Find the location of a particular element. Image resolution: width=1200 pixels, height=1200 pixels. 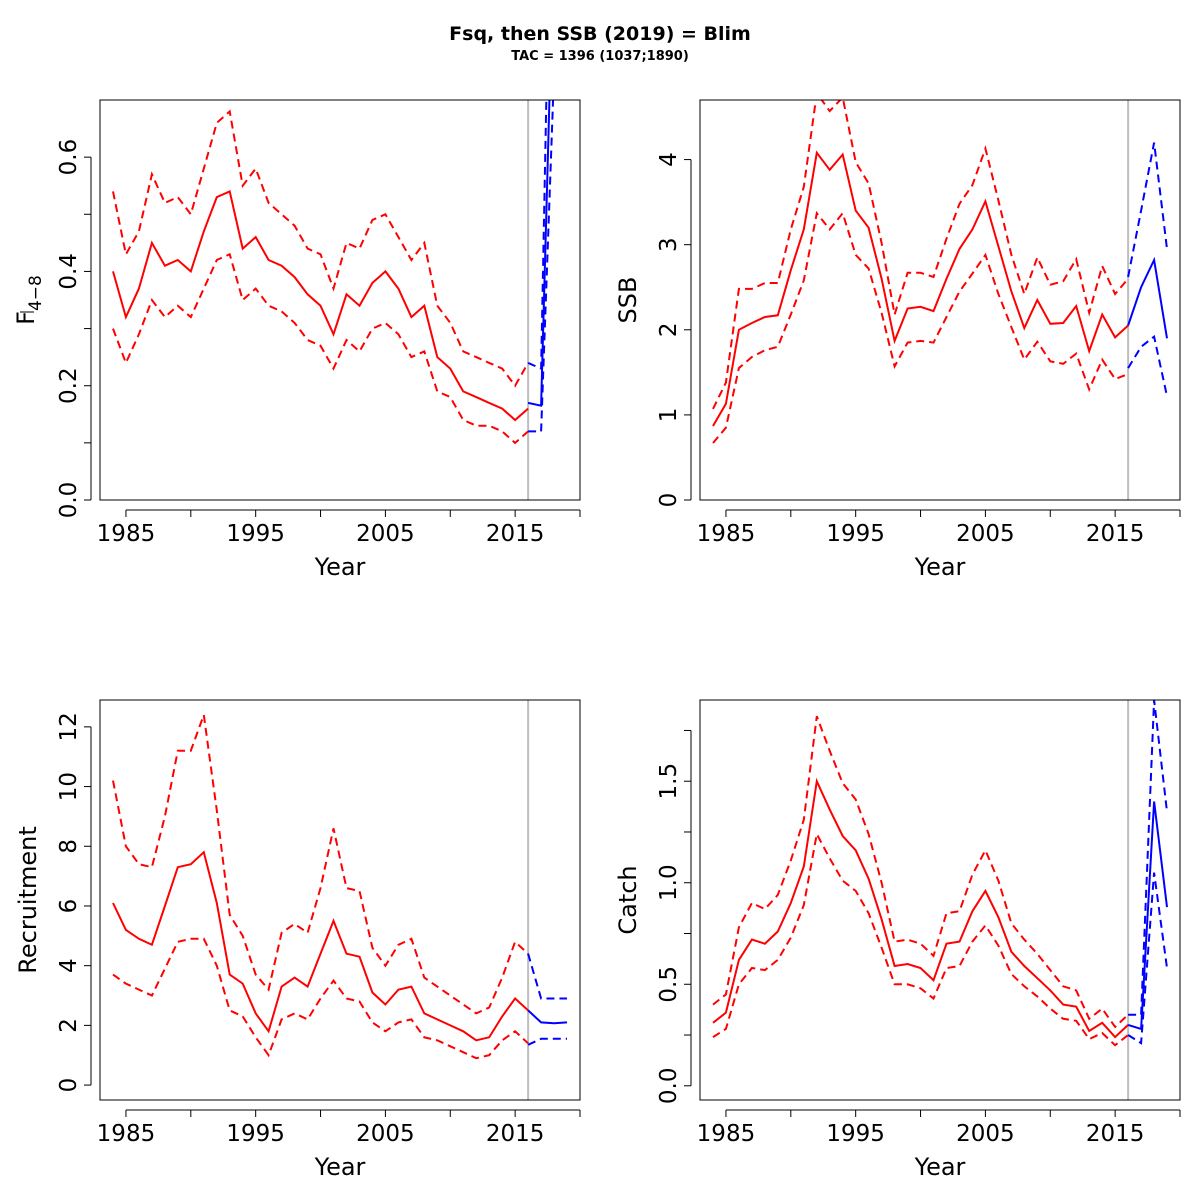

y-axis-label: F4−8 is located at coordinates (29, 300).